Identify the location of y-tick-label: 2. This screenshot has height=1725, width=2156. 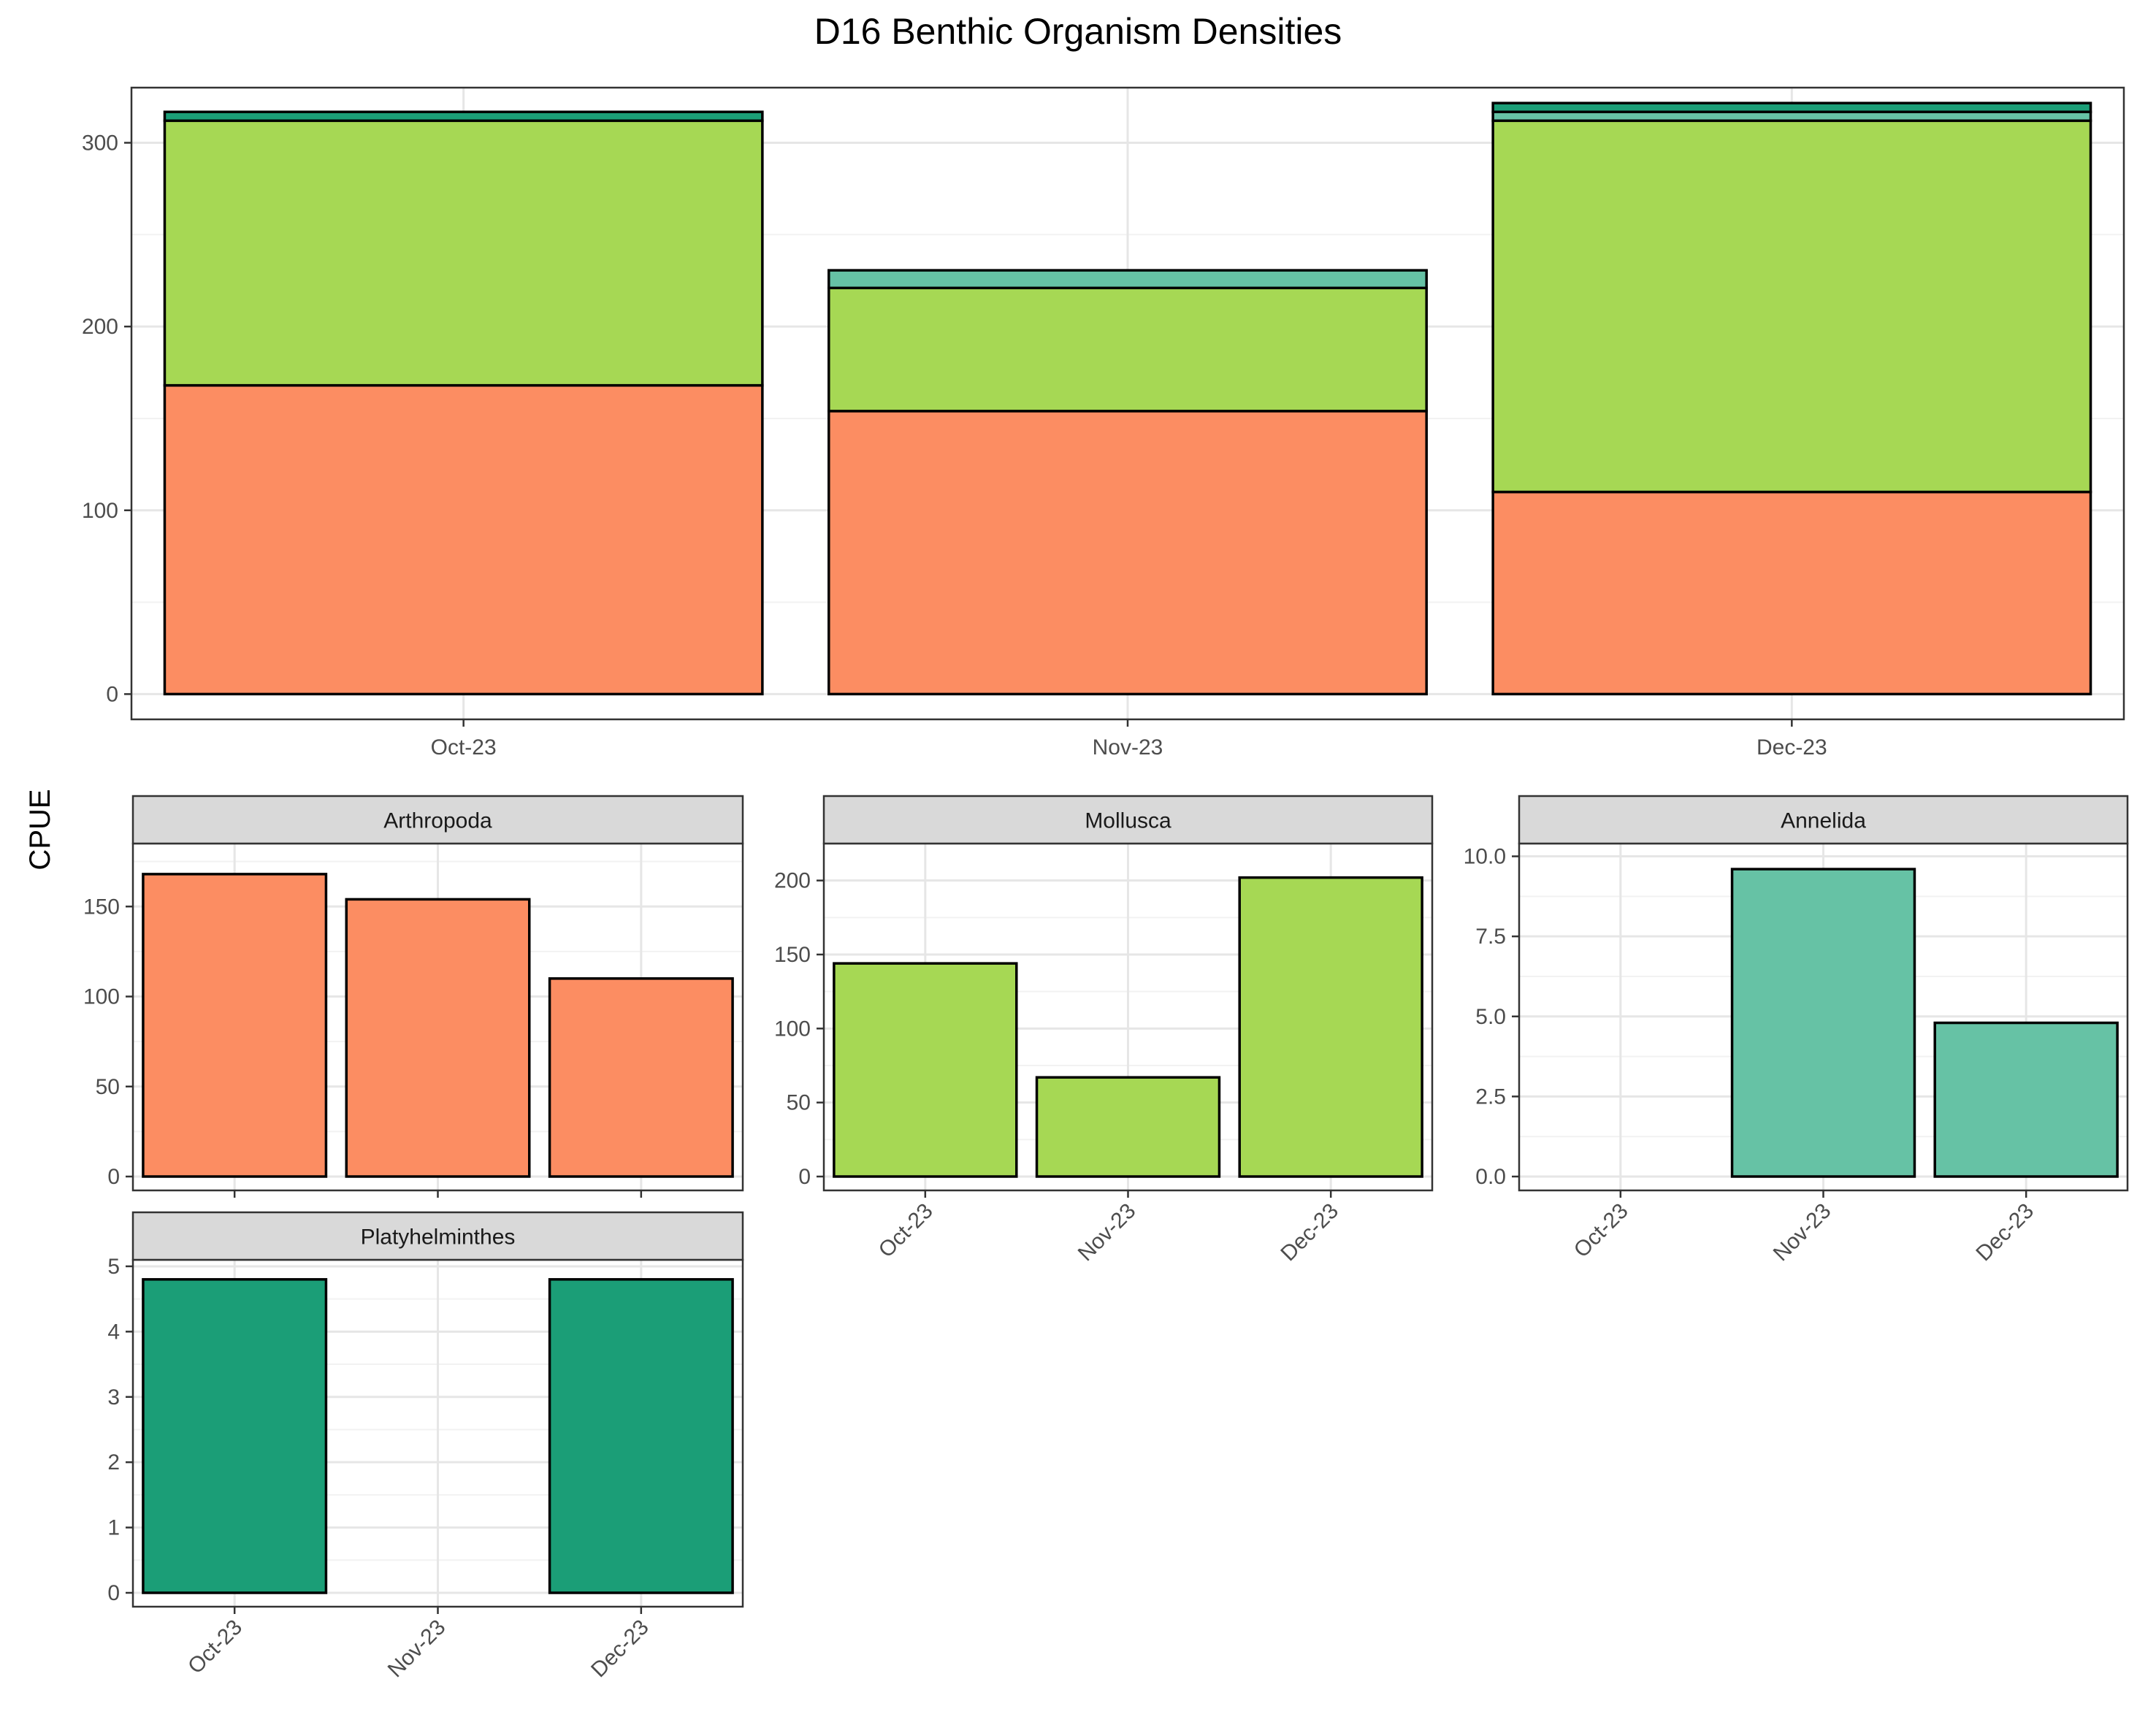
(113, 1462).